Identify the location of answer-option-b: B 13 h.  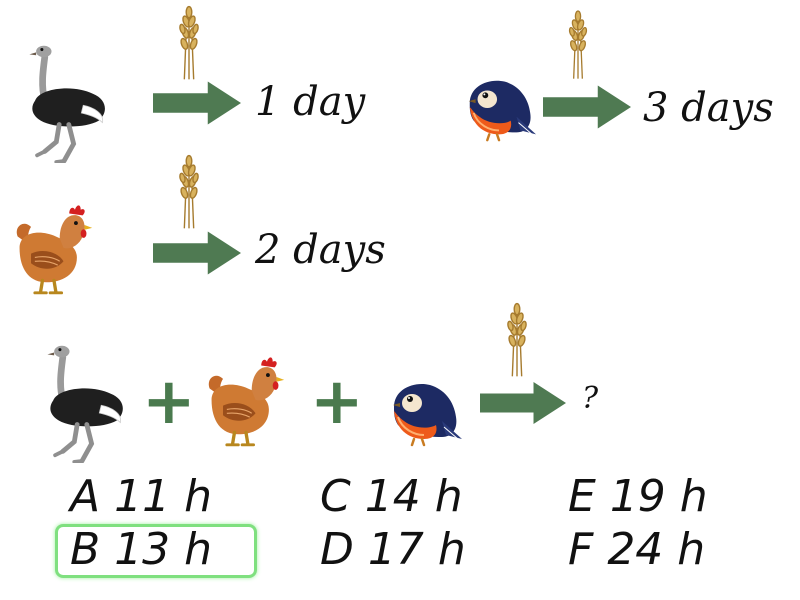
(141, 550).